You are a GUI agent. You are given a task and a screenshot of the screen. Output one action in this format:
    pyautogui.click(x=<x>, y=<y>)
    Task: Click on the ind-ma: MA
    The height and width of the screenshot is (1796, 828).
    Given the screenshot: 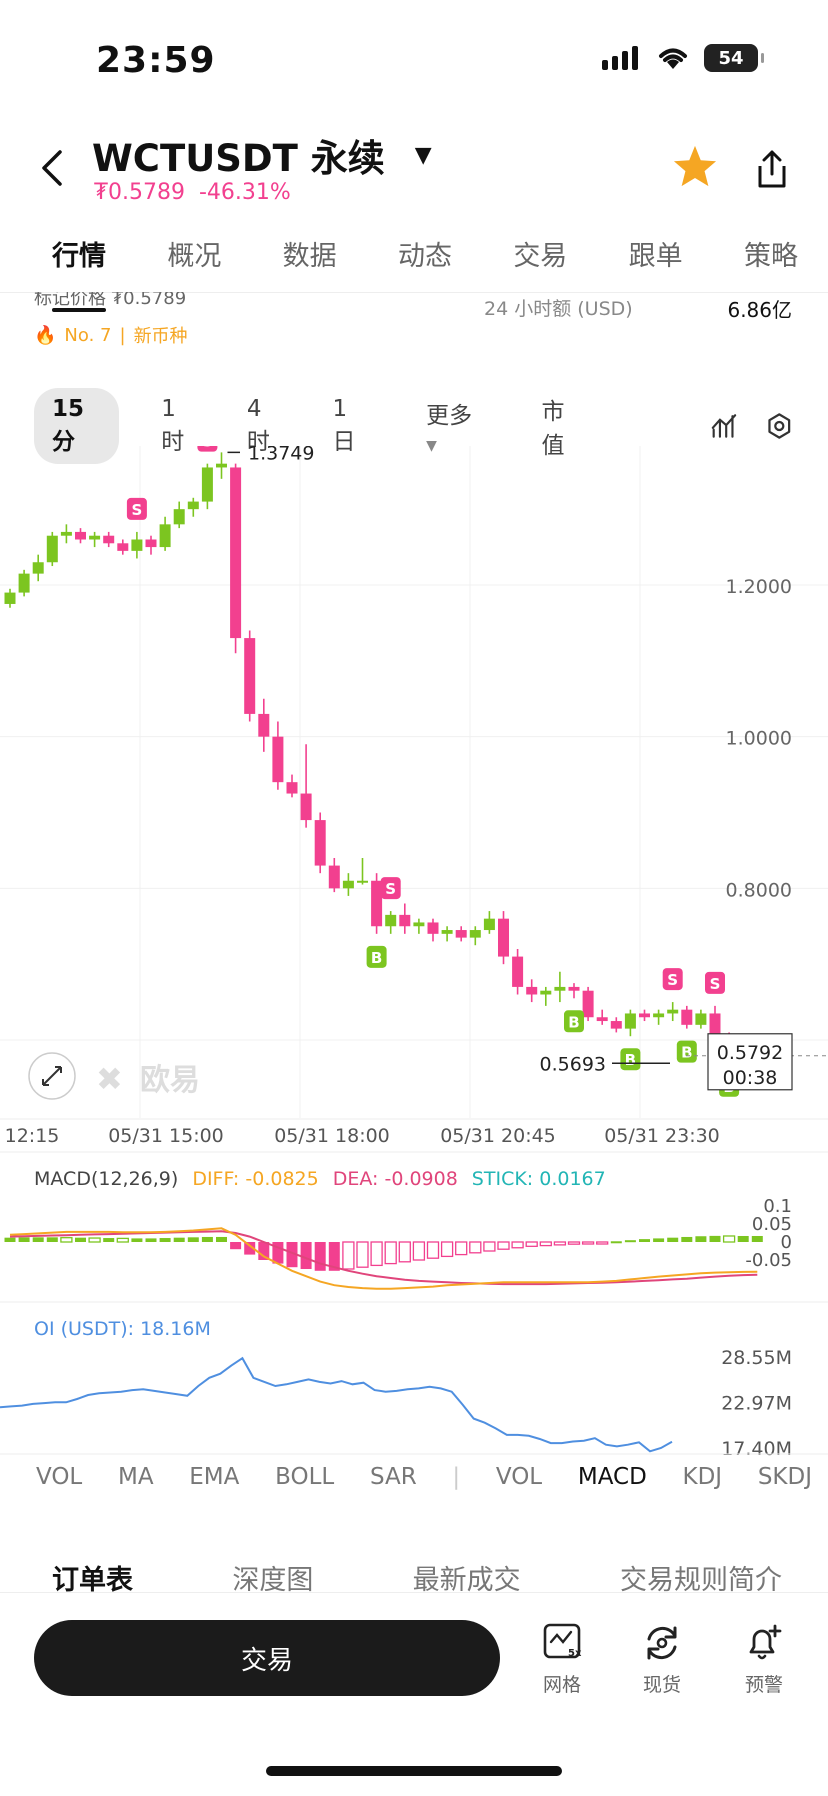 What is the action you would take?
    pyautogui.click(x=135, y=1477)
    